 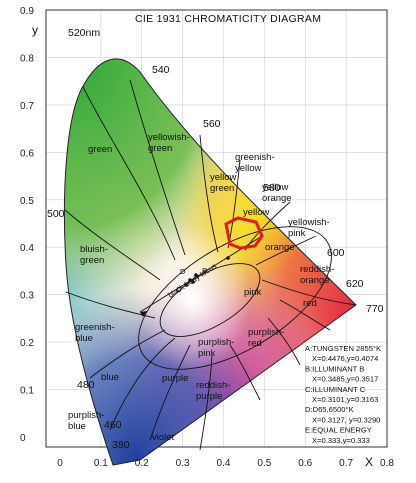 I want to click on legend-line: X=0.3101,y=0.3163, so click(x=345, y=399).